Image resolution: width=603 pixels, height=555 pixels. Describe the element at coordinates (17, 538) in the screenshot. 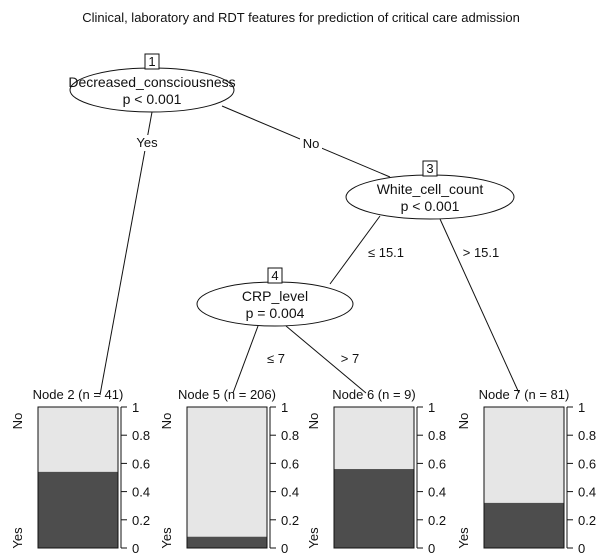

I see `bar-category-yes-2: Yes` at that location.